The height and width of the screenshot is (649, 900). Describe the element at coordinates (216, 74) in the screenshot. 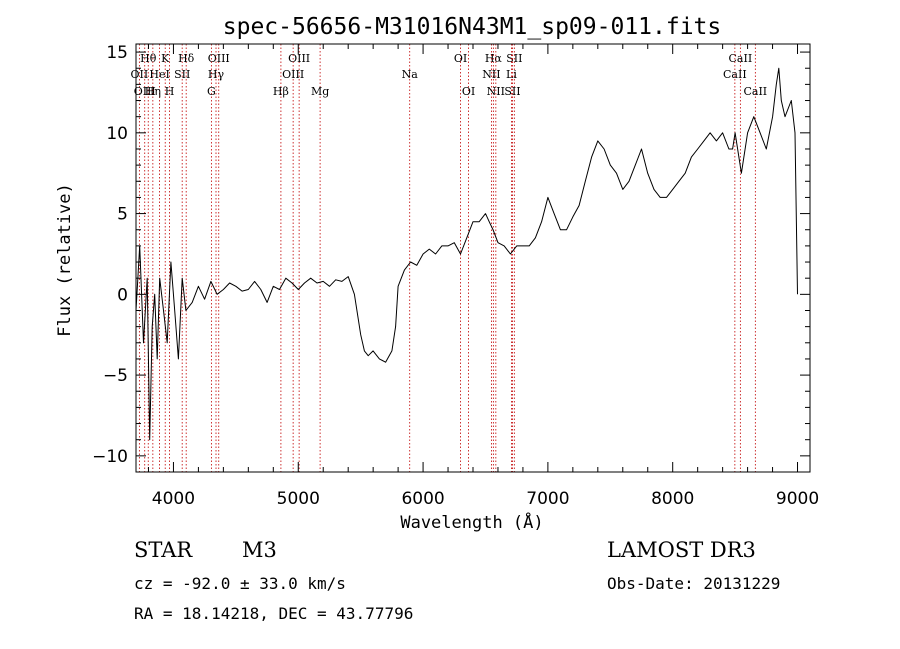

I see `line-label-hγ: Hγ` at that location.